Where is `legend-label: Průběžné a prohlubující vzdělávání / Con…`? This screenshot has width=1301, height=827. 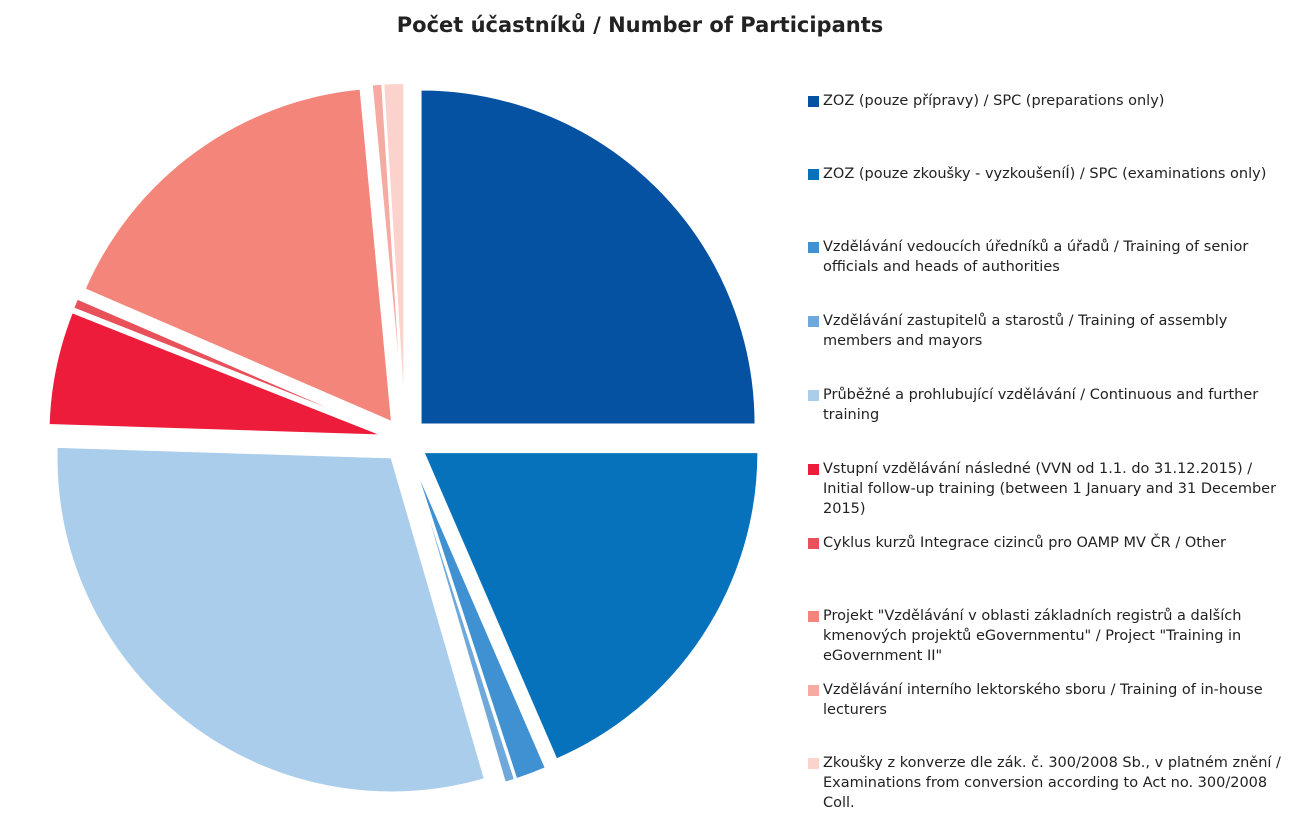
legend-label: Průběžné a prohlubující vzdělávání / Con… is located at coordinates (1041, 405).